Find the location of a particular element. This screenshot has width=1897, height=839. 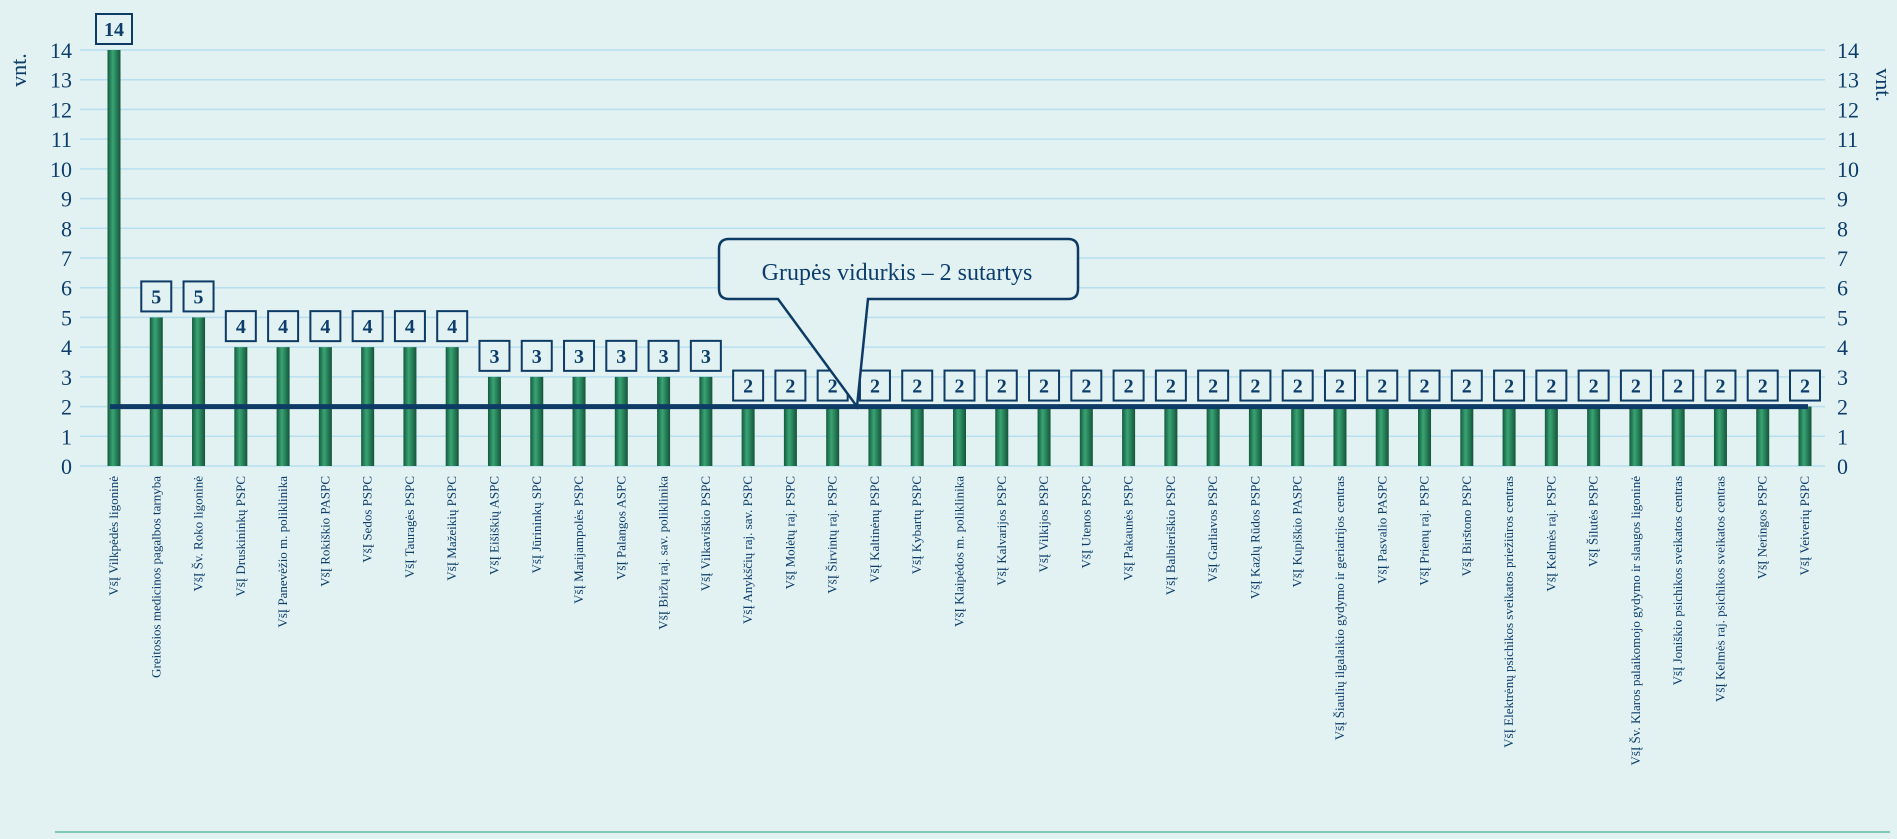

category-label: VšĮ Vilkpėdės ligoninė is located at coordinates (113, 536).